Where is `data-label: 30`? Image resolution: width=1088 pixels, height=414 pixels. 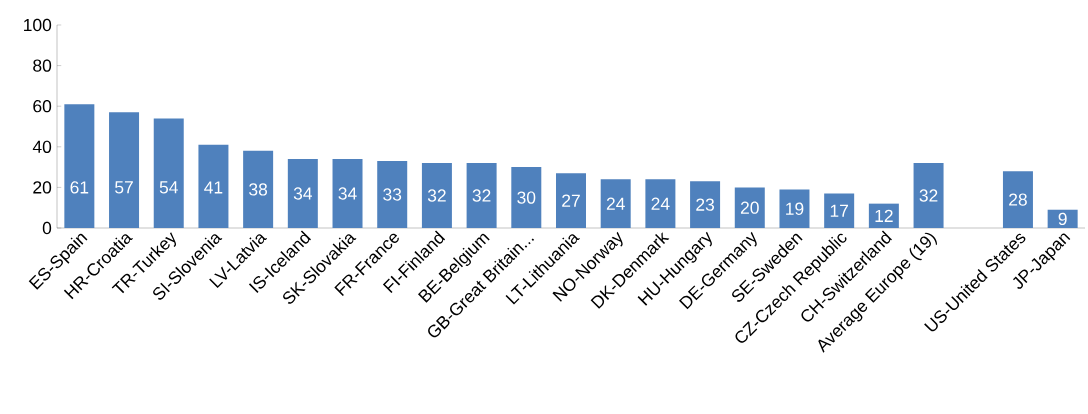 data-label: 30 is located at coordinates (526, 197).